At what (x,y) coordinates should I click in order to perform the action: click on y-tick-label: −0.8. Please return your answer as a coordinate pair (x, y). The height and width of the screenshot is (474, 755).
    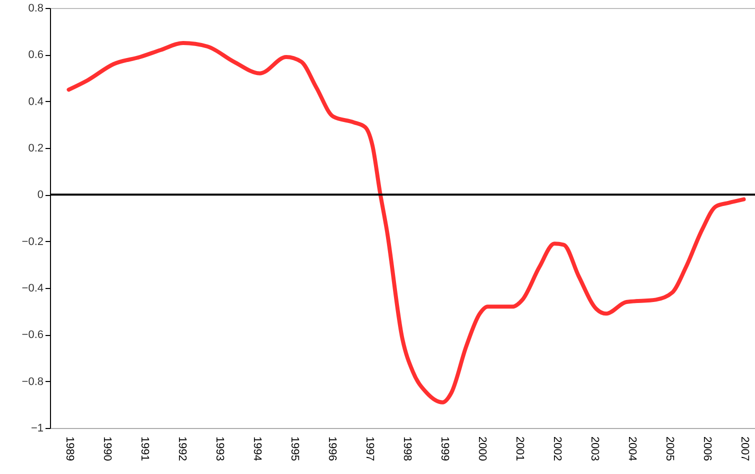
    Looking at the image, I should click on (33, 382).